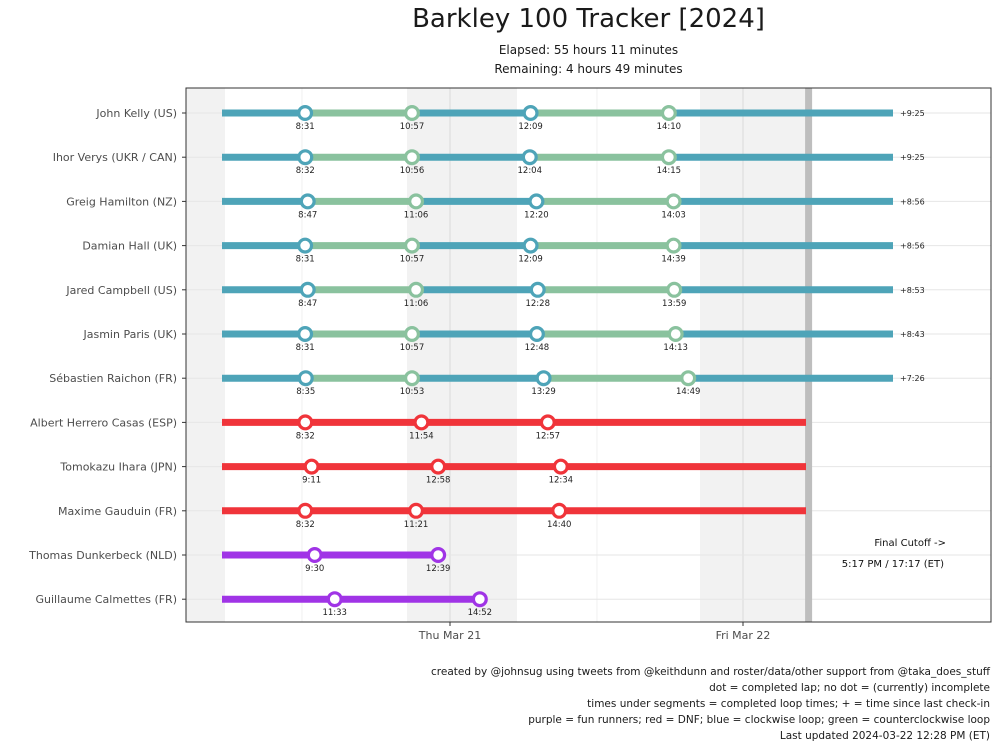 The image size is (1000, 750). Describe the element at coordinates (893, 564) in the screenshot. I see `cutoff-time-label: 5:17 PM / 17:17 (ET)` at that location.